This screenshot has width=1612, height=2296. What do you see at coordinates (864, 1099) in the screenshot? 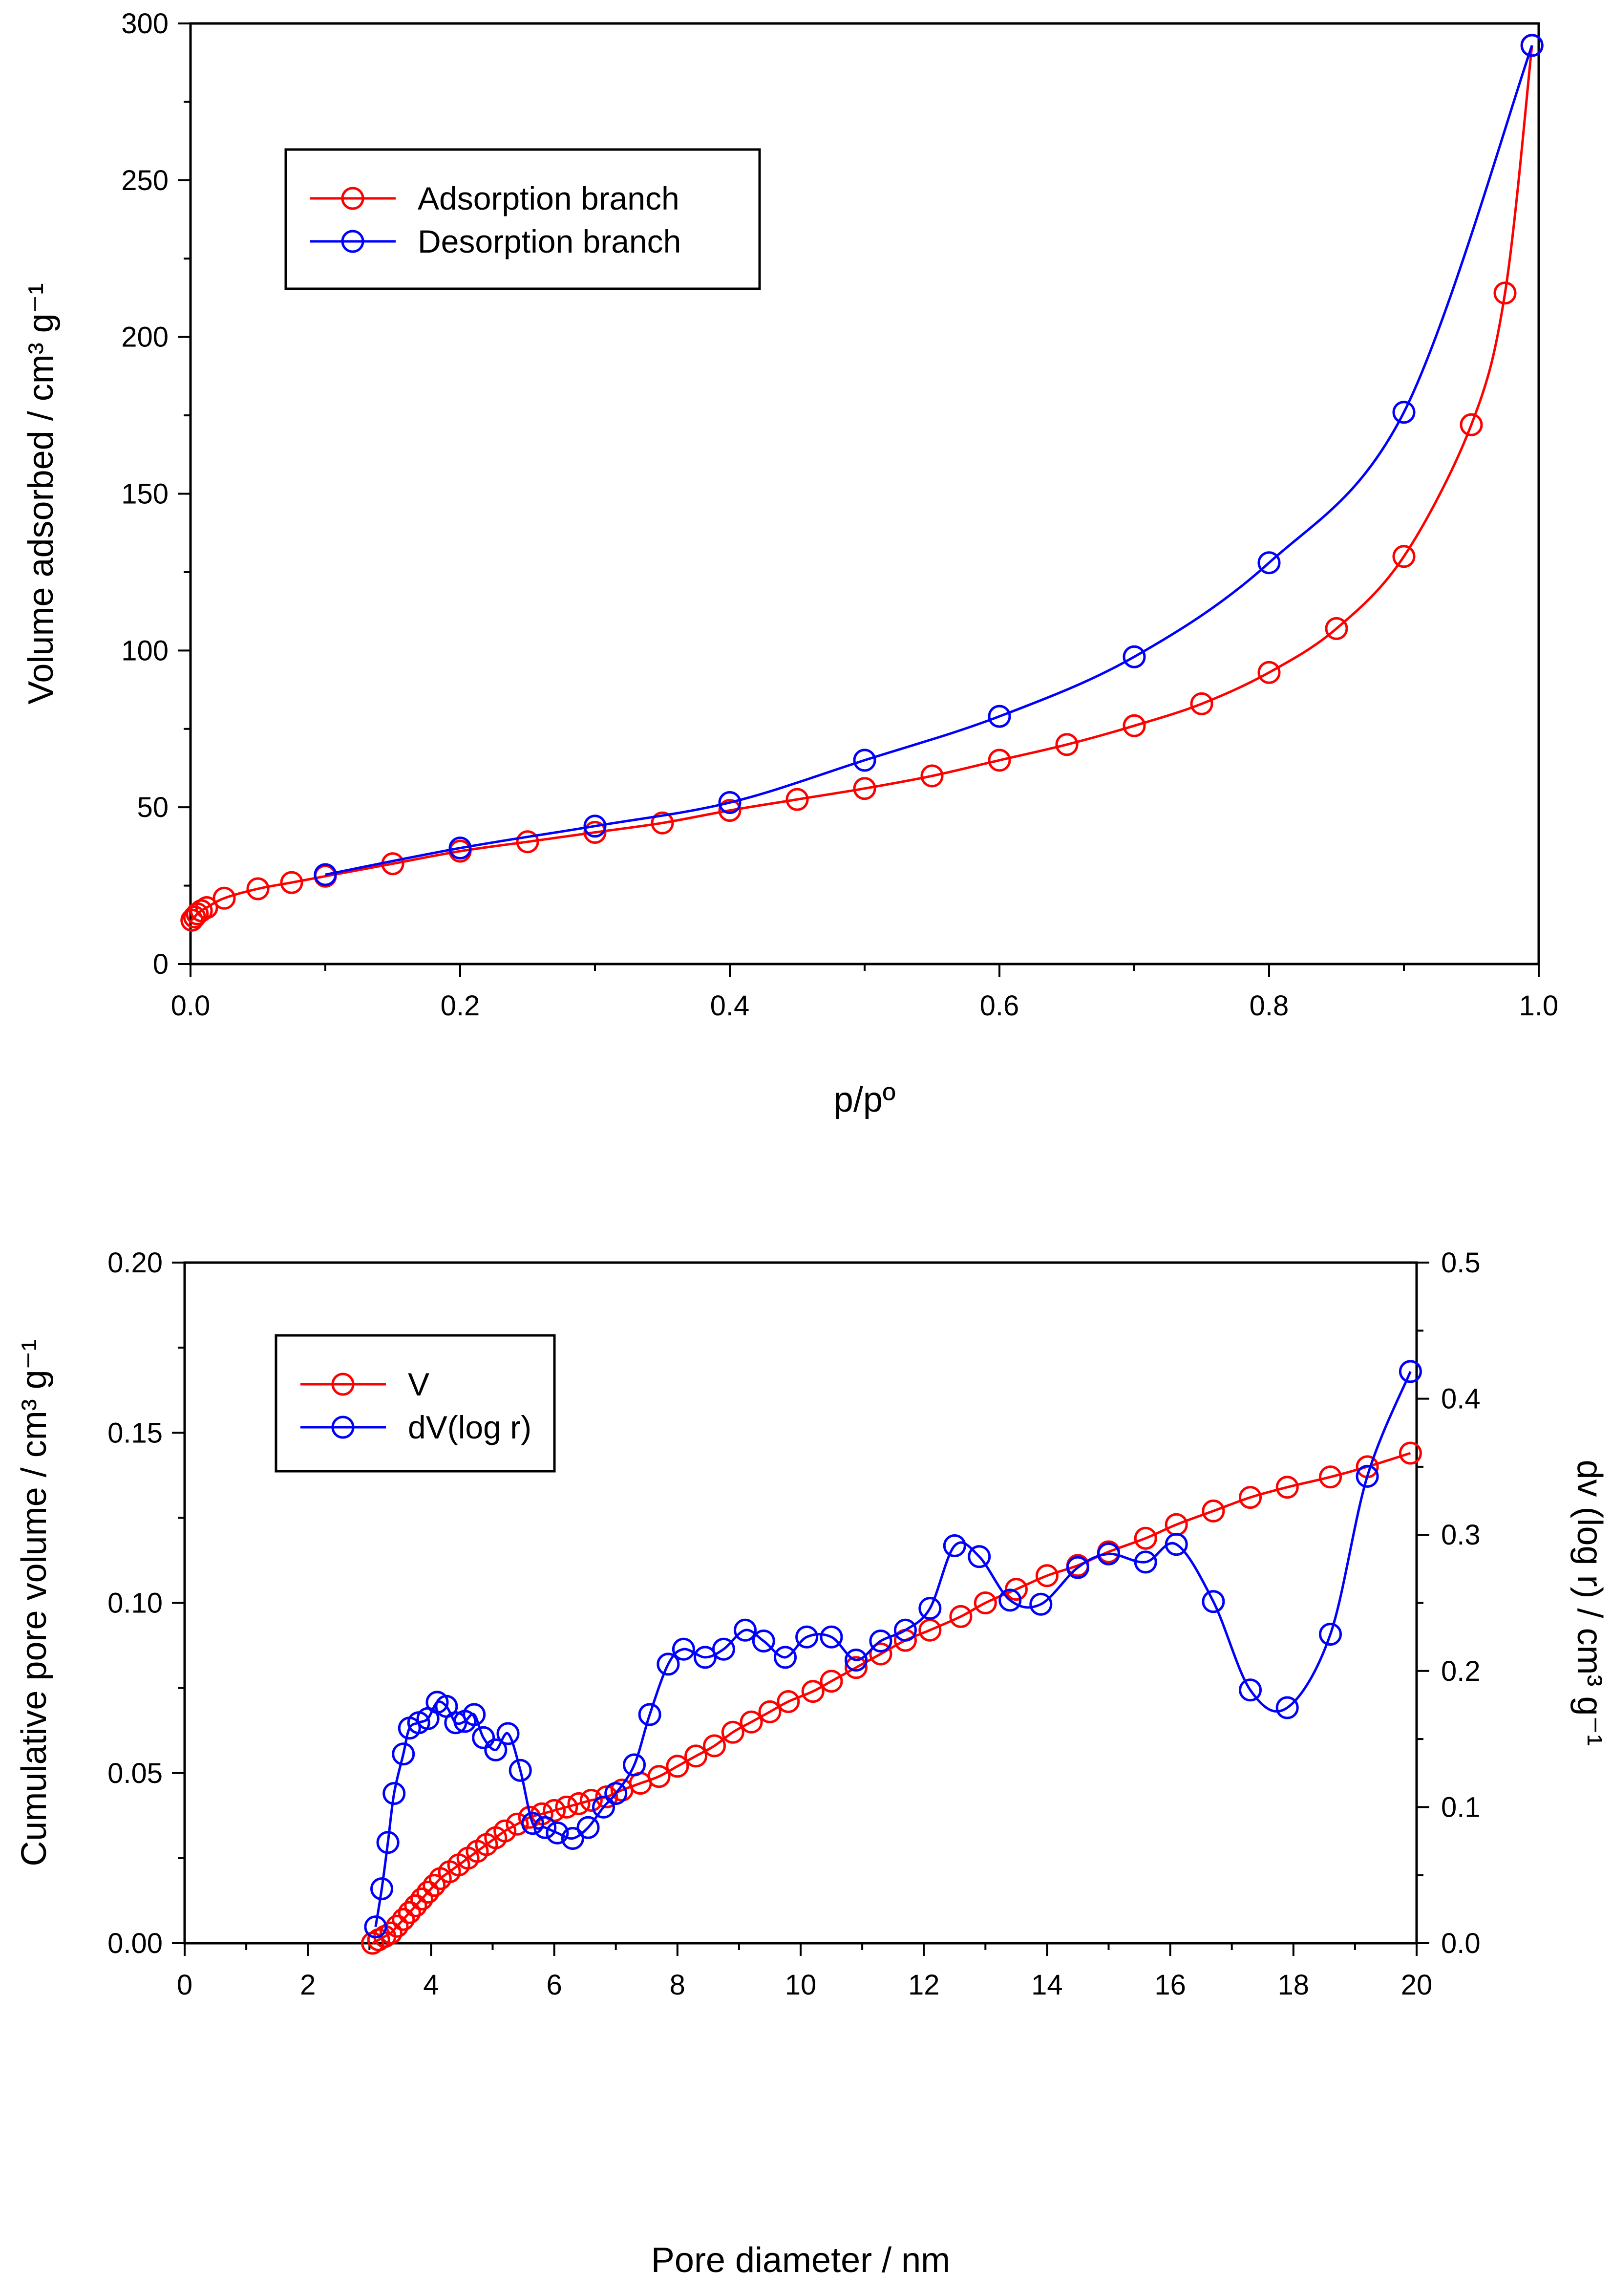
I see `x-axis-title: p/pº` at bounding box center [864, 1099].